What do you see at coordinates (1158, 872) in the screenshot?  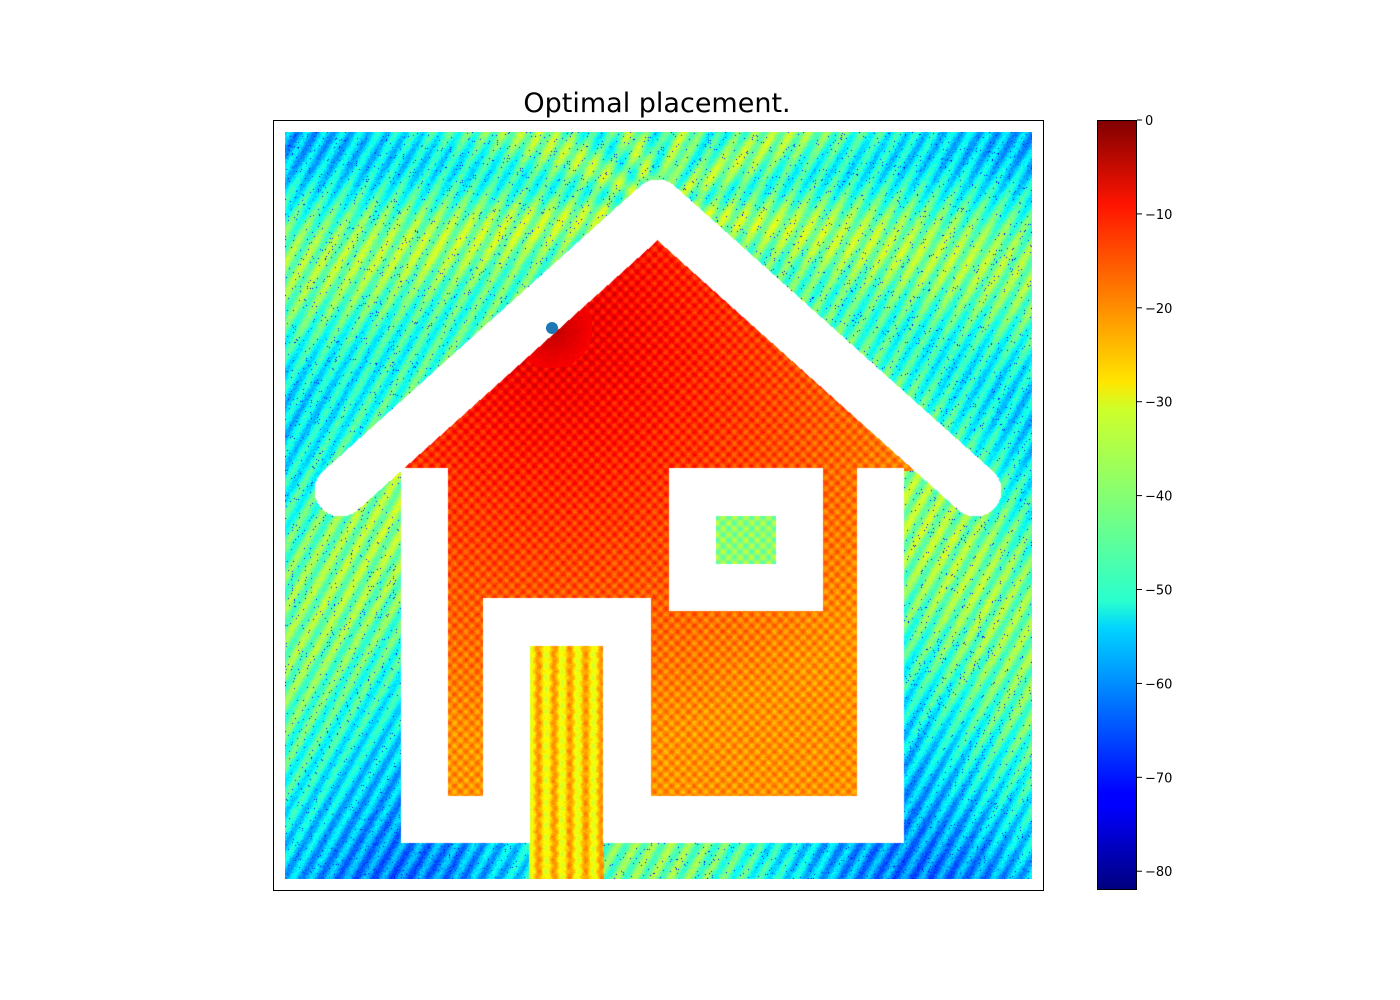 I see `colorbar-tick-label: −80` at bounding box center [1158, 872].